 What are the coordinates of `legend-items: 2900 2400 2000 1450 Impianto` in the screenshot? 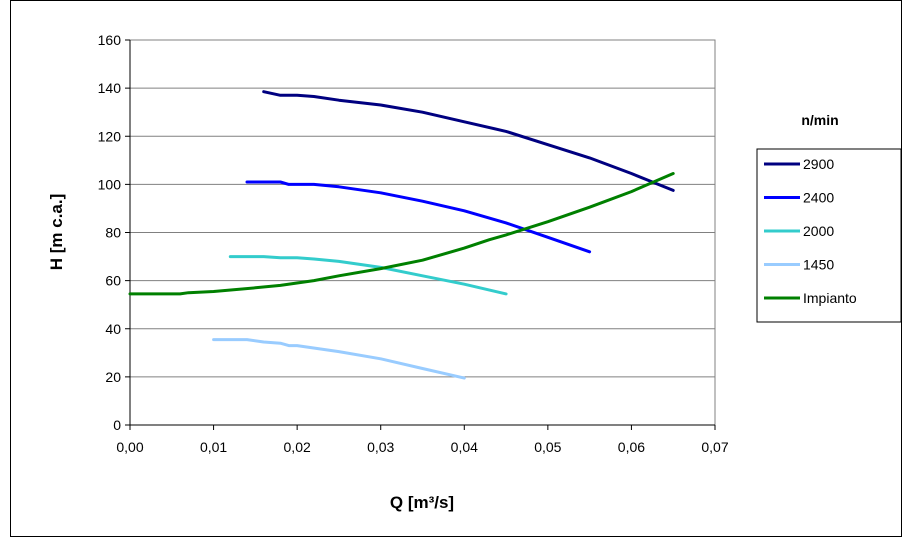 It's located at (810, 231).